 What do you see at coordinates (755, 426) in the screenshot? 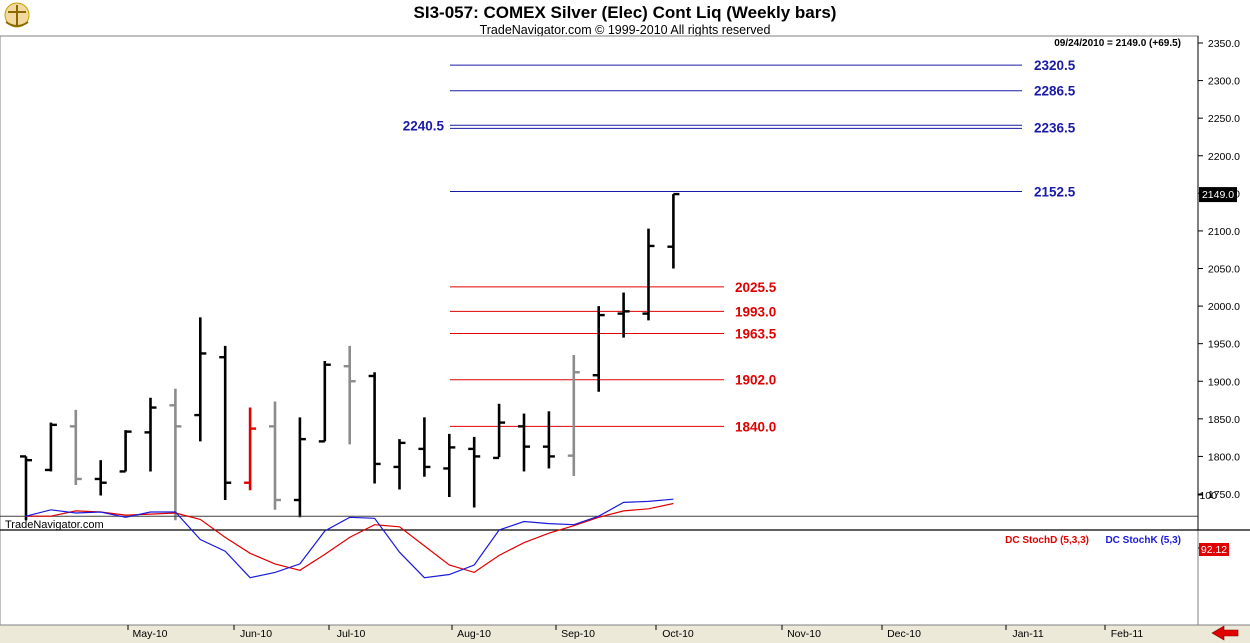
I see `support-label: 1840.0` at bounding box center [755, 426].